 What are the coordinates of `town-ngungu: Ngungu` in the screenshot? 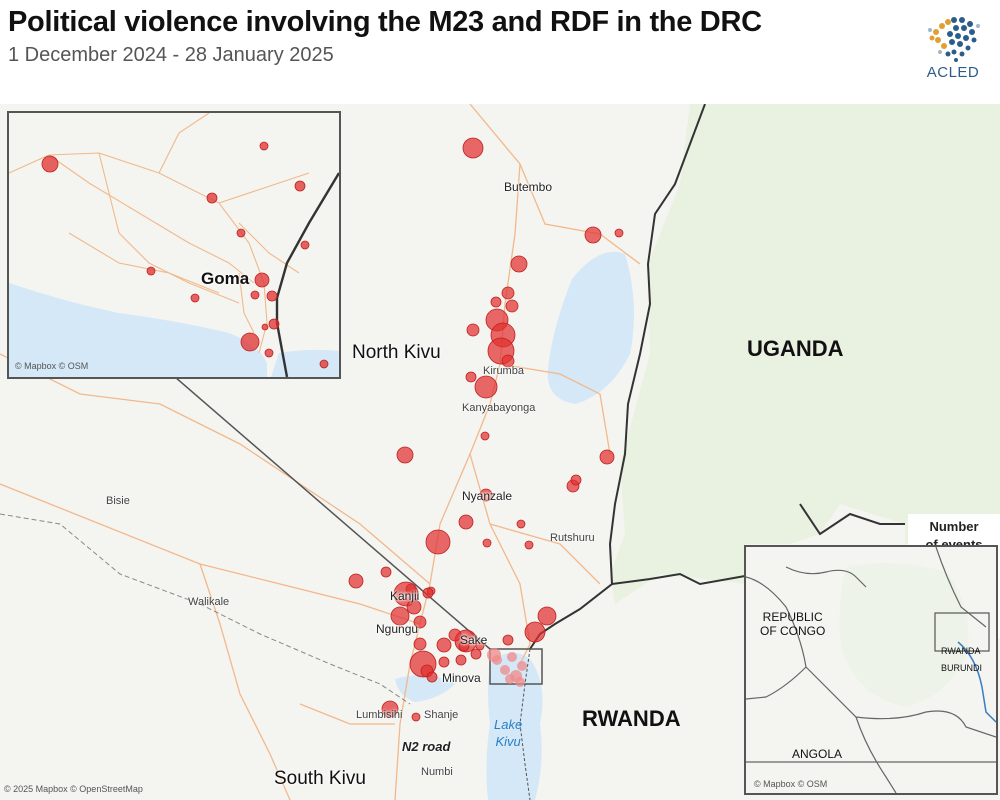 It's located at (397, 629).